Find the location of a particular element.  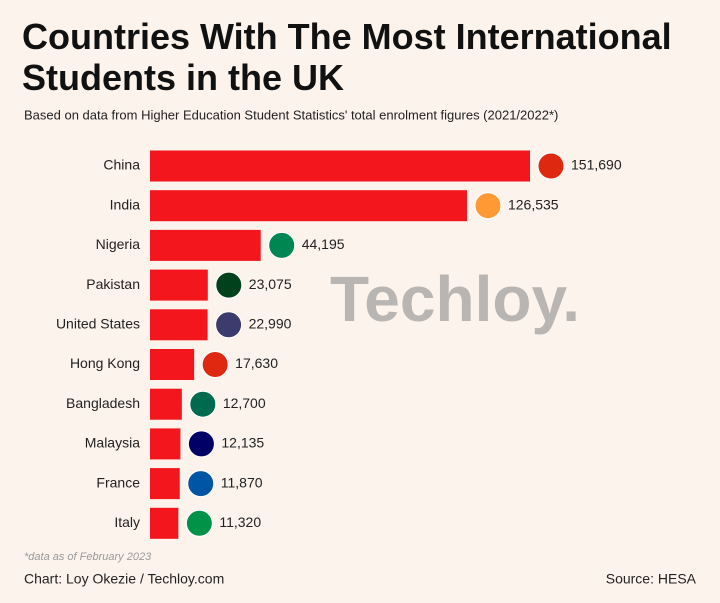

category-label: Italy is located at coordinates (127, 522).